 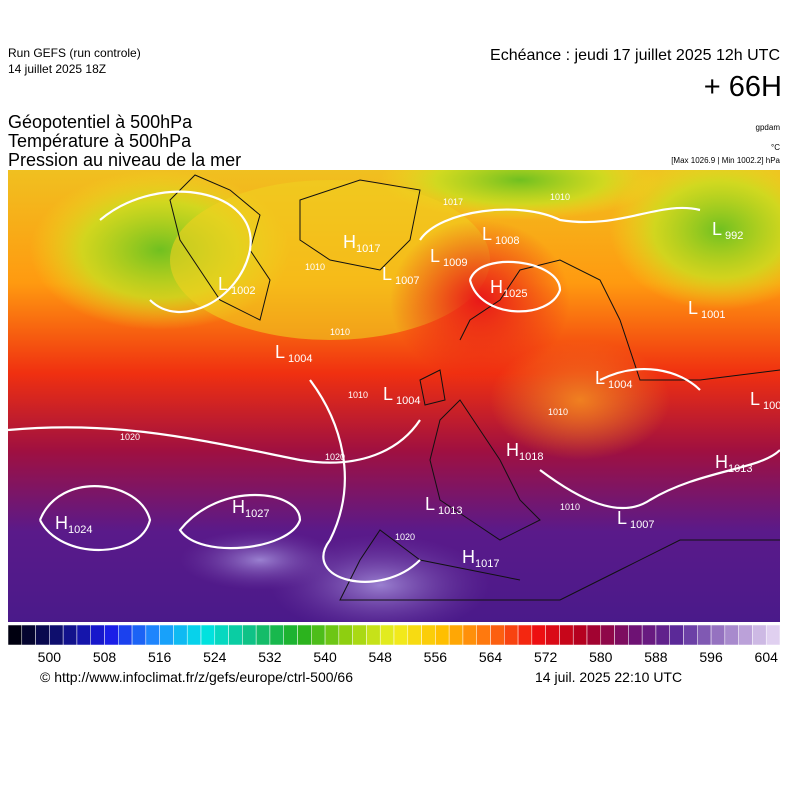 I want to click on center-value: 1017, so click(x=368, y=249).